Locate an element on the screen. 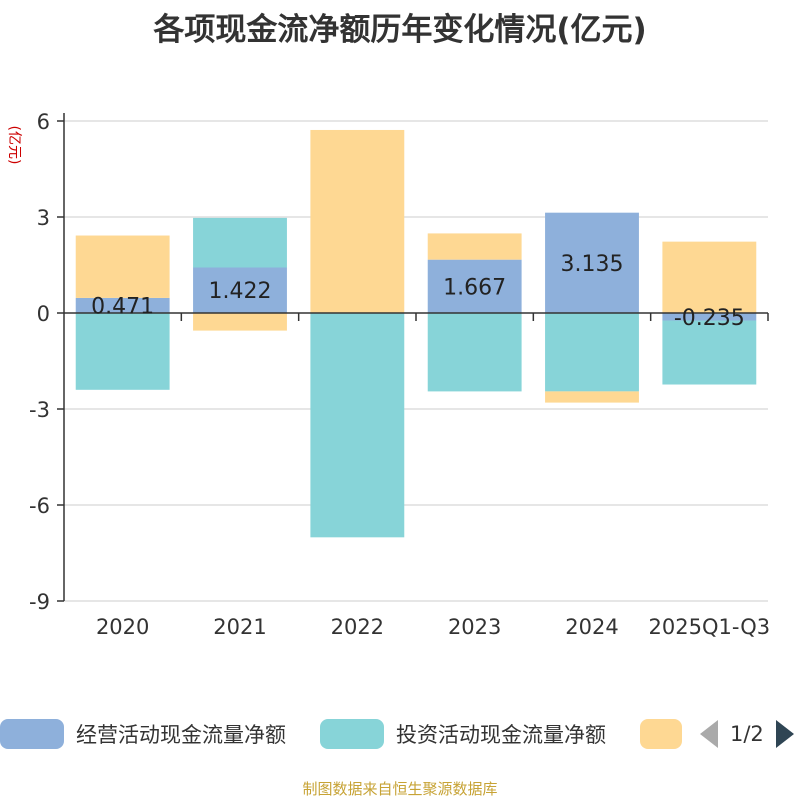 The width and height of the screenshot is (800, 800). legend-prev-icon is located at coordinates (709, 734).